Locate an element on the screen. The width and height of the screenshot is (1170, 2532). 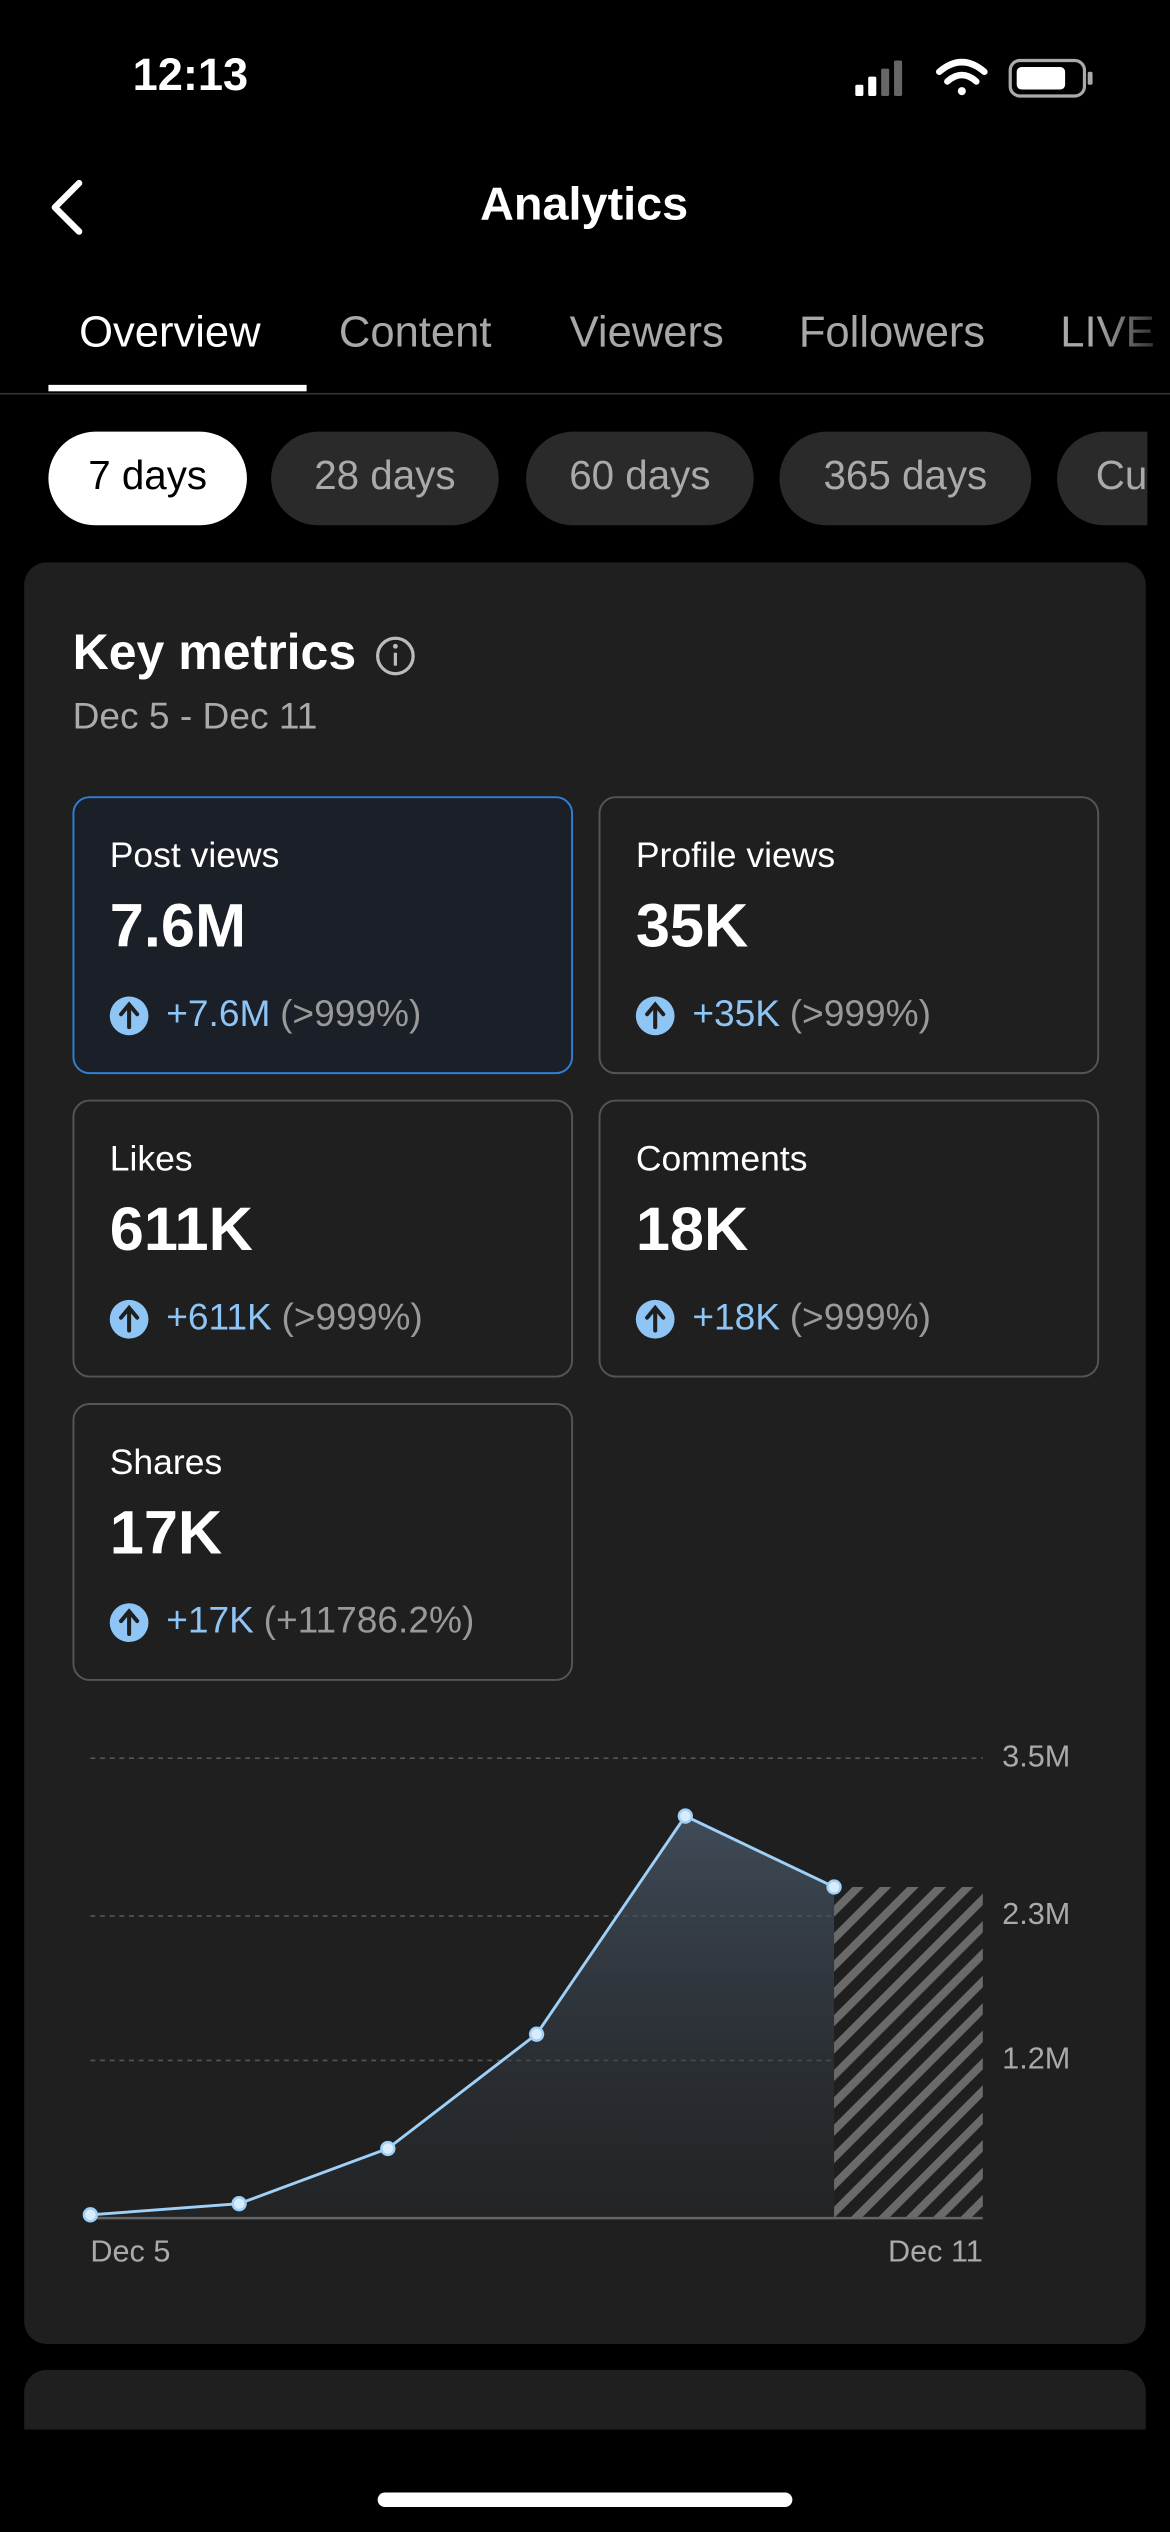
divider is located at coordinates (585, 393).